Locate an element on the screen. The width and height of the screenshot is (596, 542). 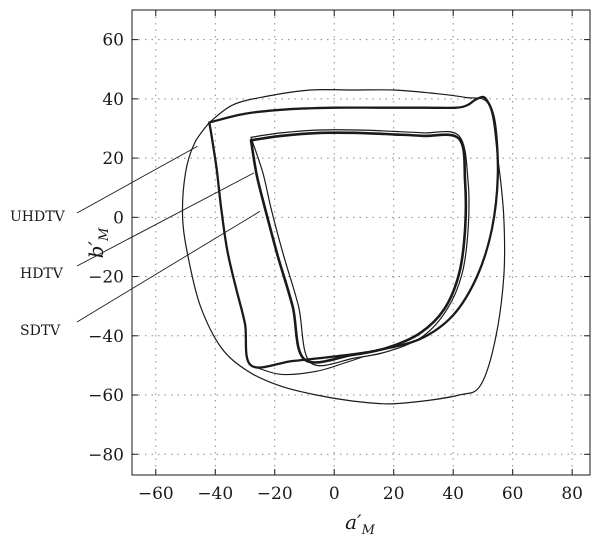
x-tick-label: 40 is located at coordinates (453, 494).